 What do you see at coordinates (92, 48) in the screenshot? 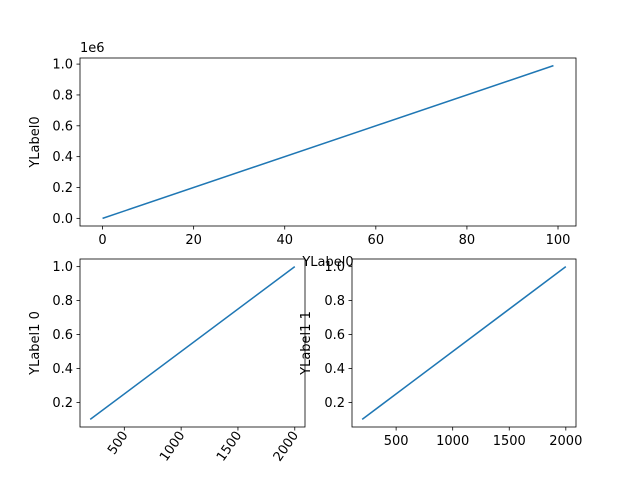
I see `y-offset-label: 1e6` at bounding box center [92, 48].